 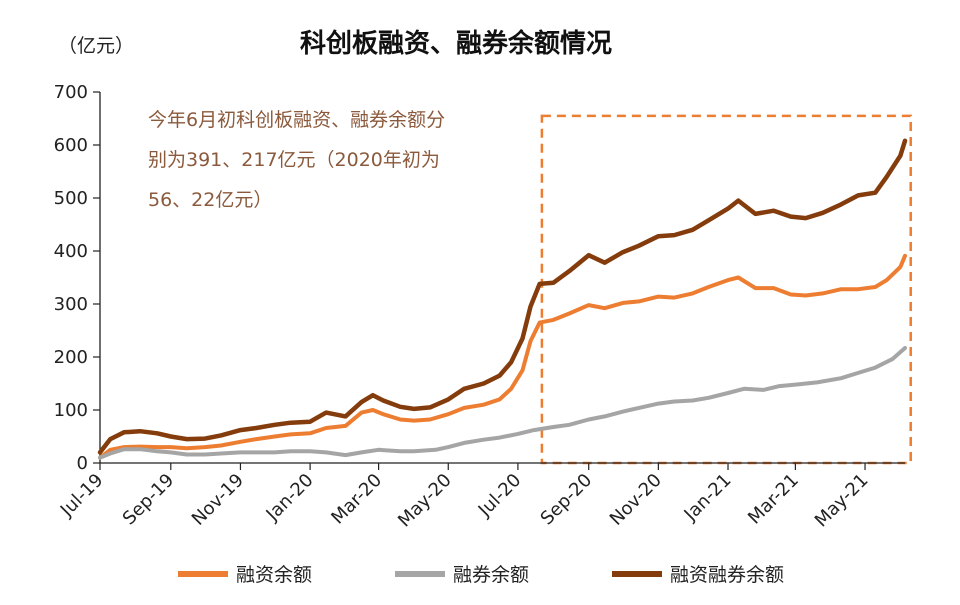 What do you see at coordinates (727, 575) in the screenshot?
I see `legend-label-total: 融资融券余额` at bounding box center [727, 575].